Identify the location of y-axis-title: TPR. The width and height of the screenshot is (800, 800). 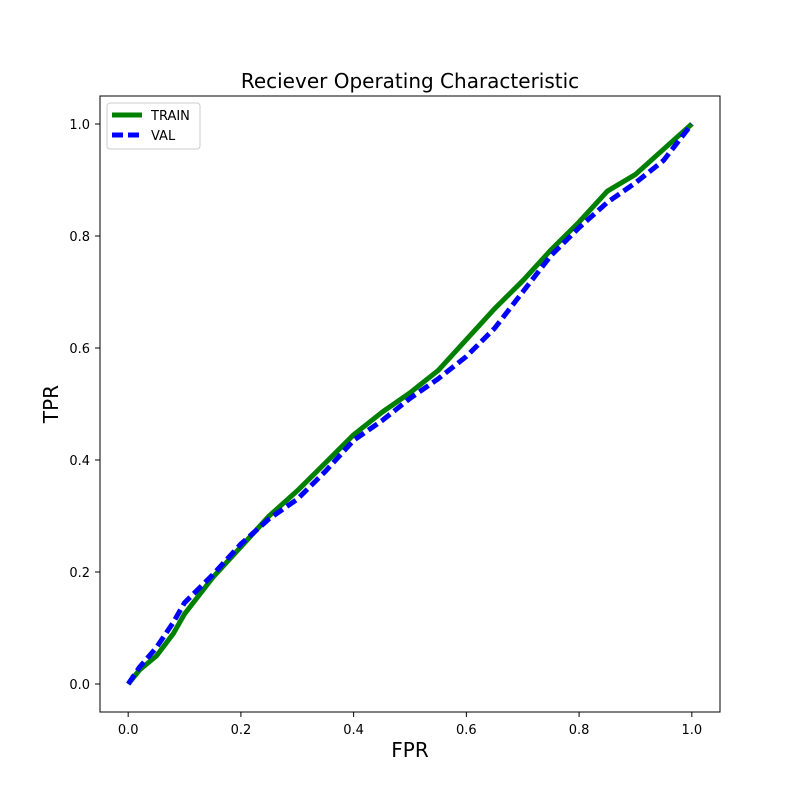
(51, 404).